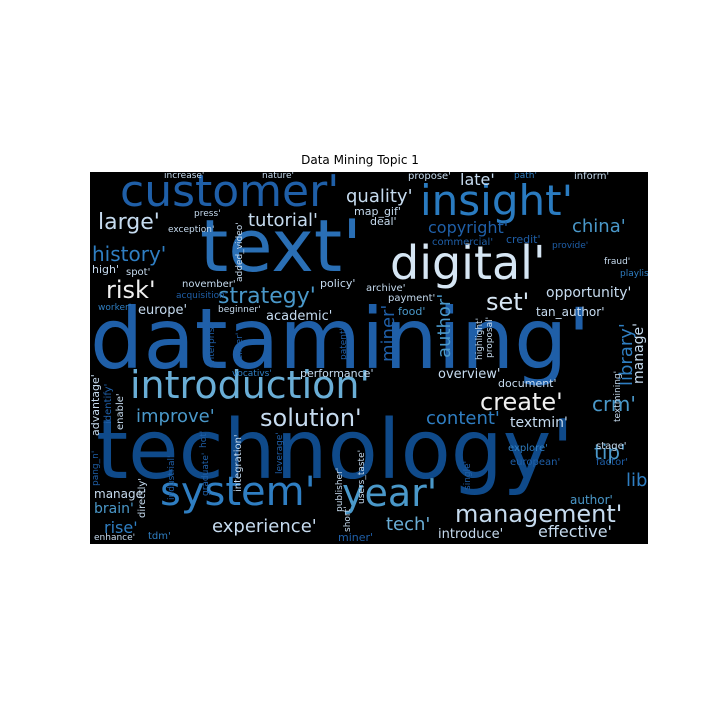  What do you see at coordinates (283, 220) in the screenshot?
I see `word-tutorial: tutorial'` at bounding box center [283, 220].